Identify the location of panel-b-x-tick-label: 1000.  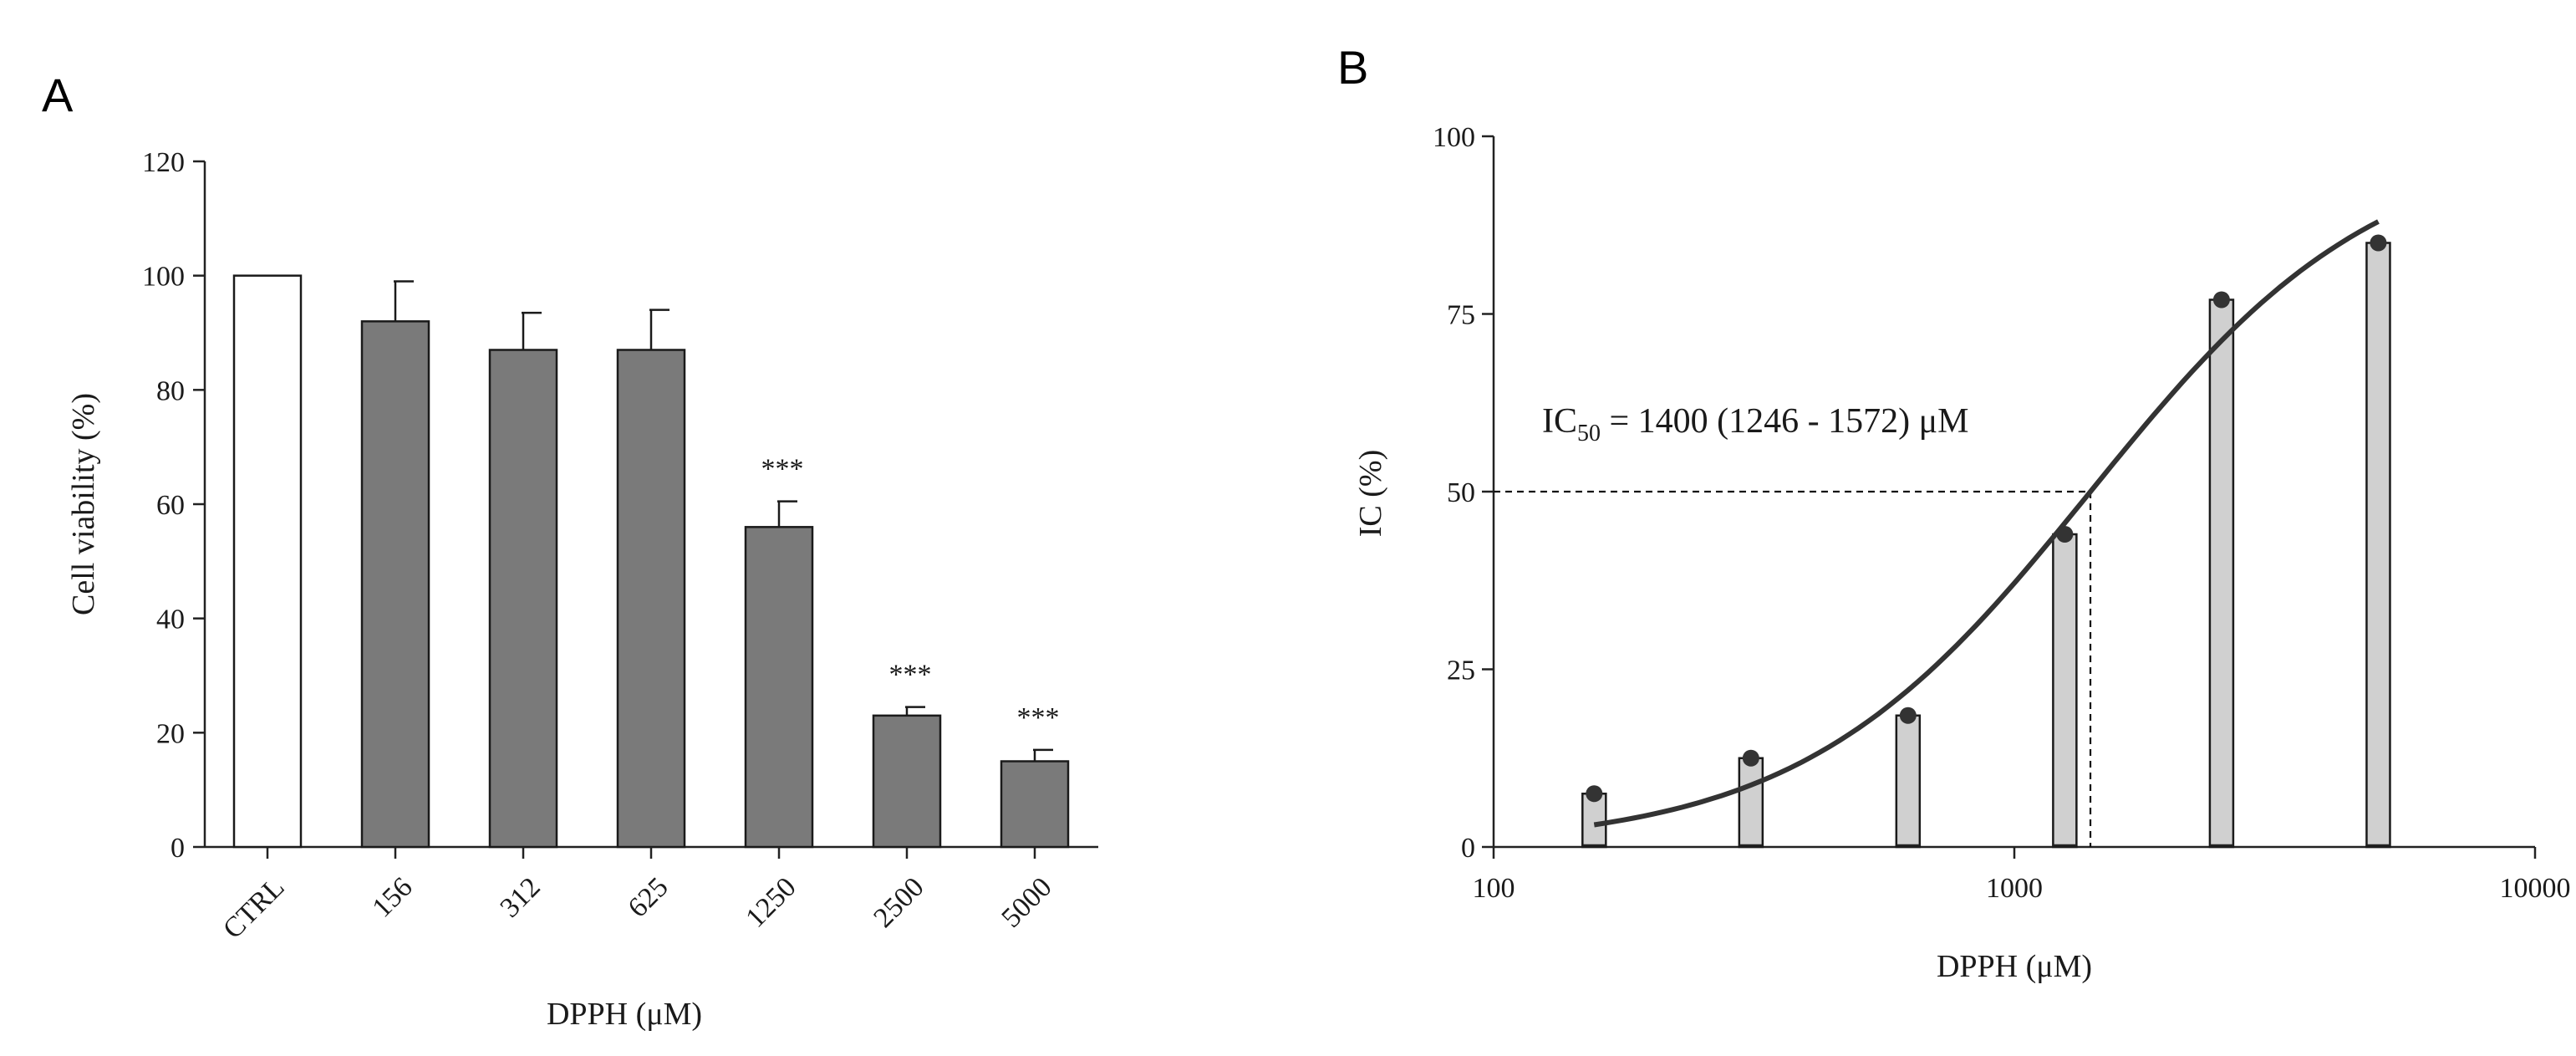
(2014, 889).